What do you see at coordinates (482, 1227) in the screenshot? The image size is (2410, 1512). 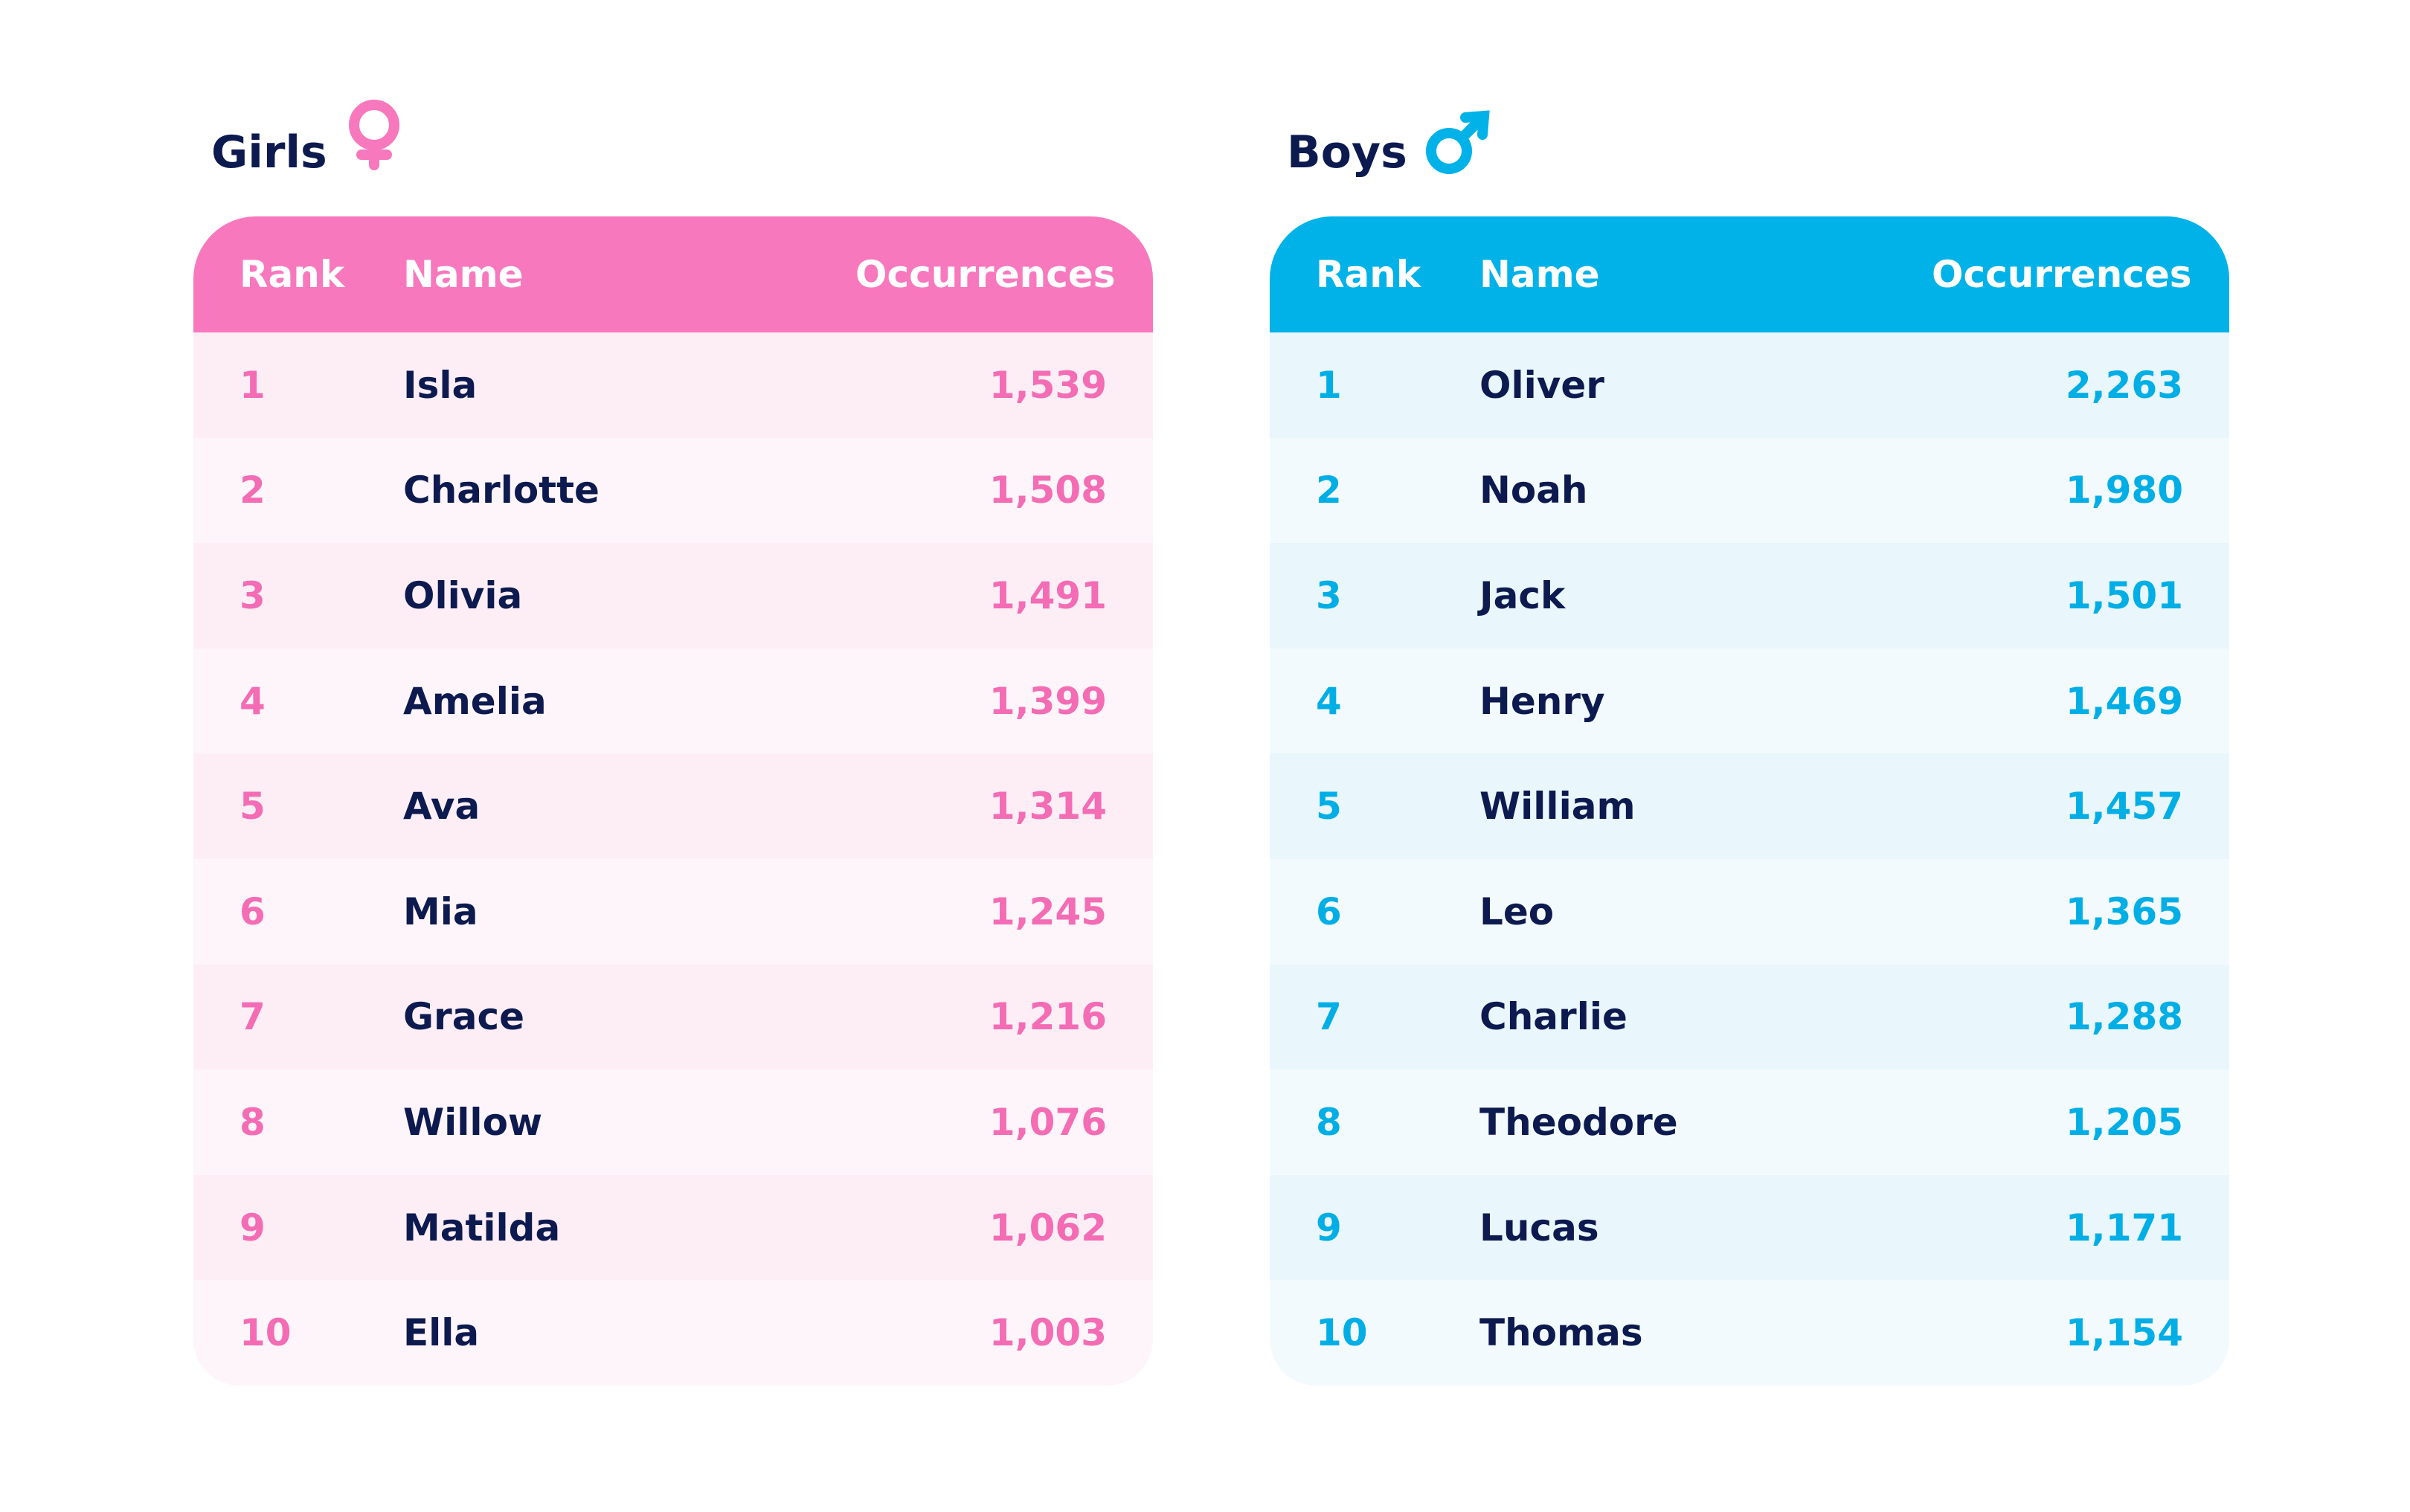 I see `name: Matilda` at bounding box center [482, 1227].